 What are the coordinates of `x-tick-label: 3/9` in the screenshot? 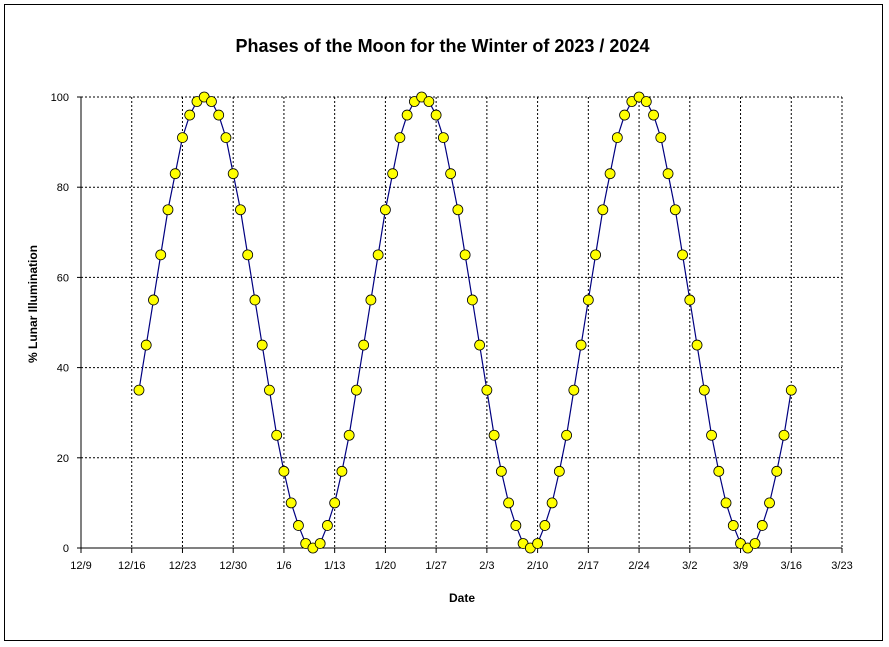 It's located at (740, 566).